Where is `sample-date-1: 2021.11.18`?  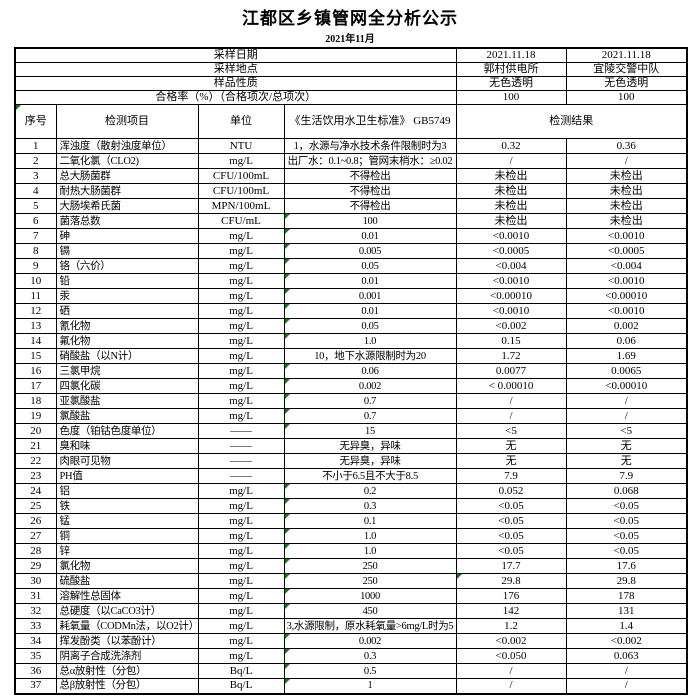 sample-date-1: 2021.11.18 is located at coordinates (511, 55).